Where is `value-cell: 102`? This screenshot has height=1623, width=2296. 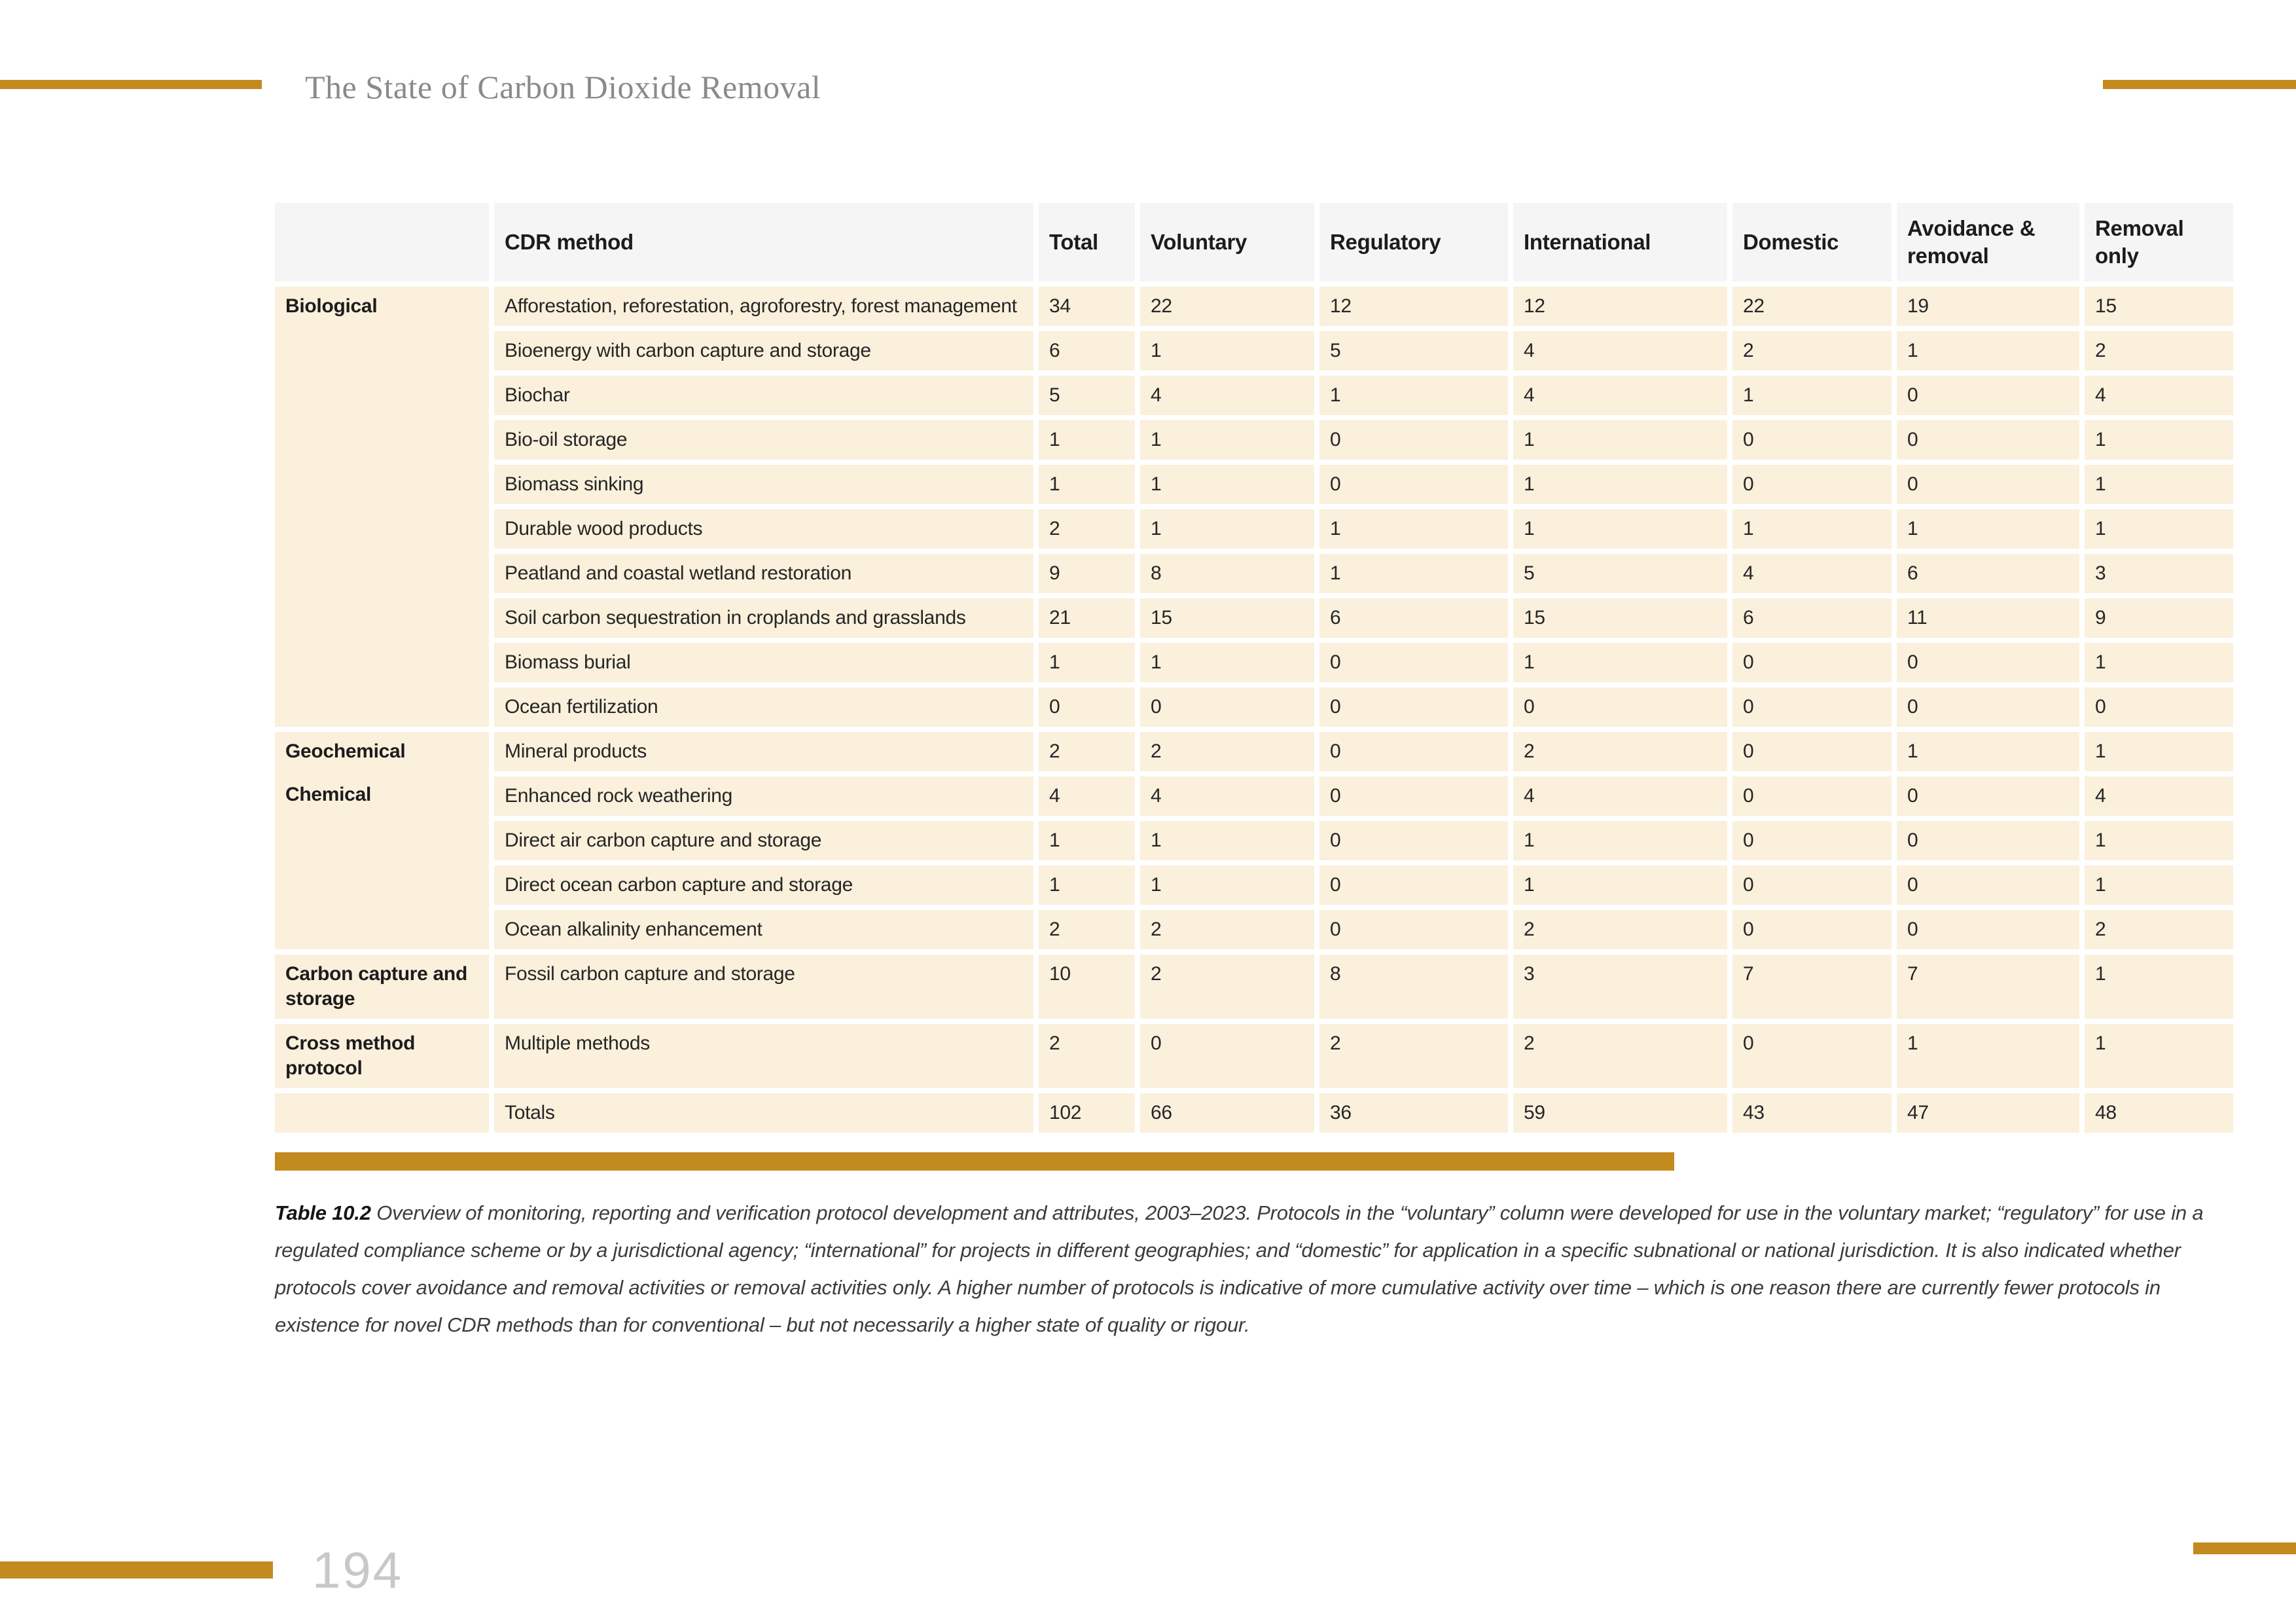
value-cell: 102 is located at coordinates (1087, 1113).